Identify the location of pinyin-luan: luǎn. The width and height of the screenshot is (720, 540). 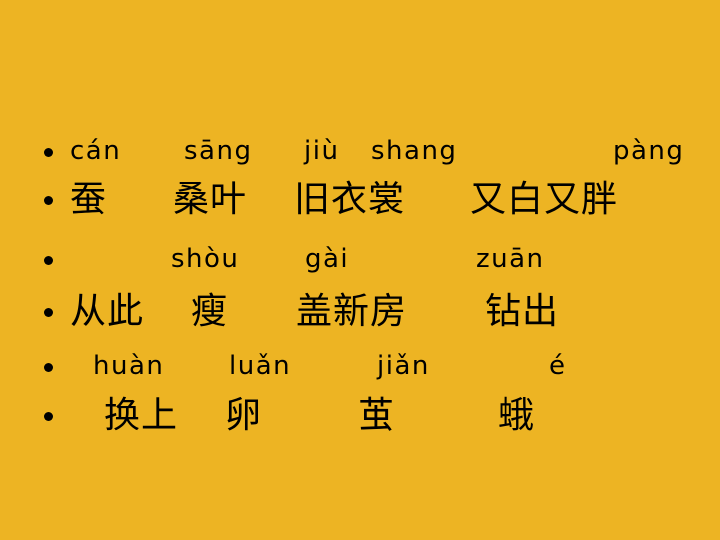
(260, 366).